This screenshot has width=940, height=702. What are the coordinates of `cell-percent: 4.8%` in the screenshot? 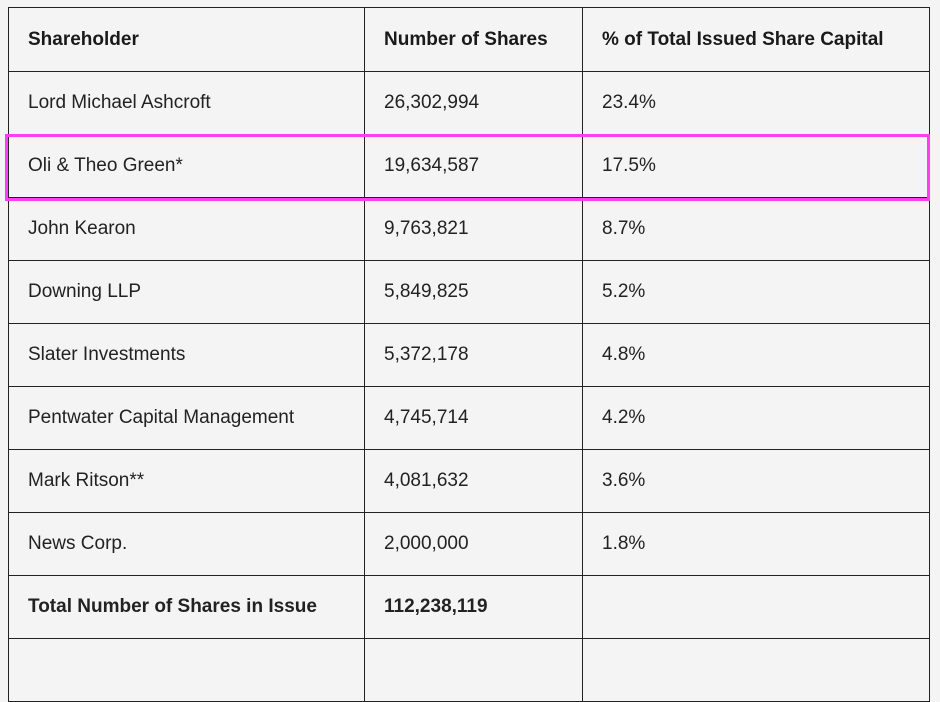 It's located at (756, 355).